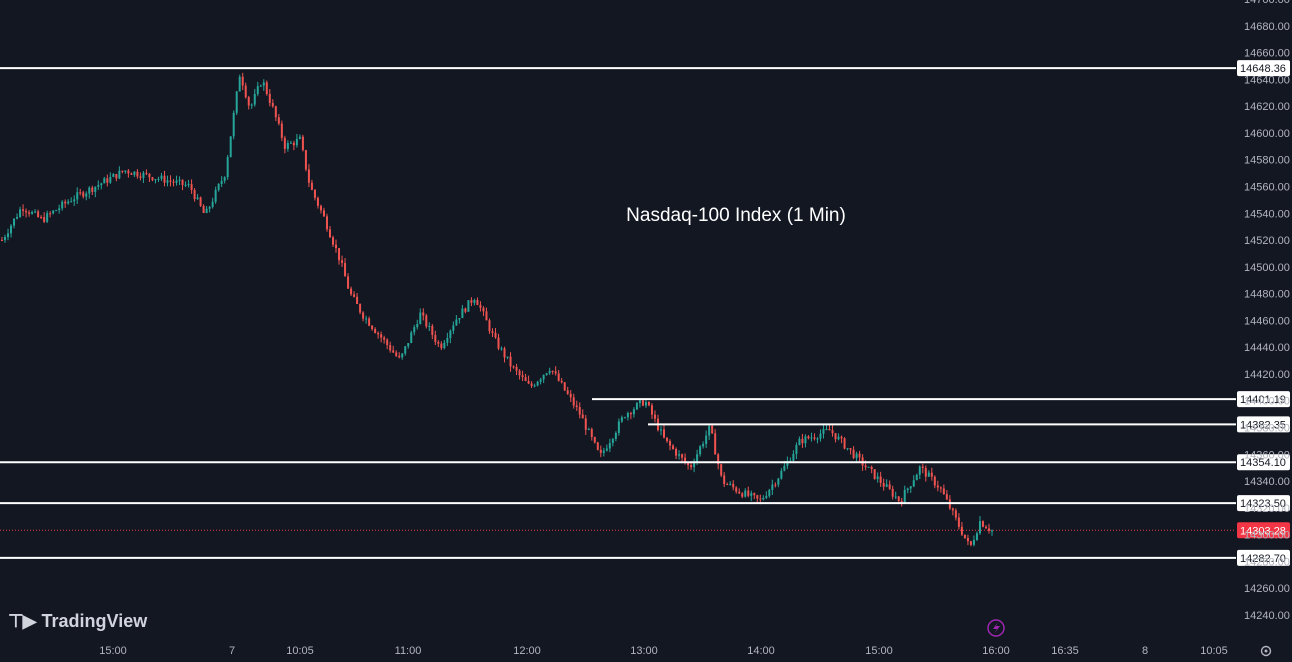  I want to click on x-tick-label: 15:00, so click(113, 651).